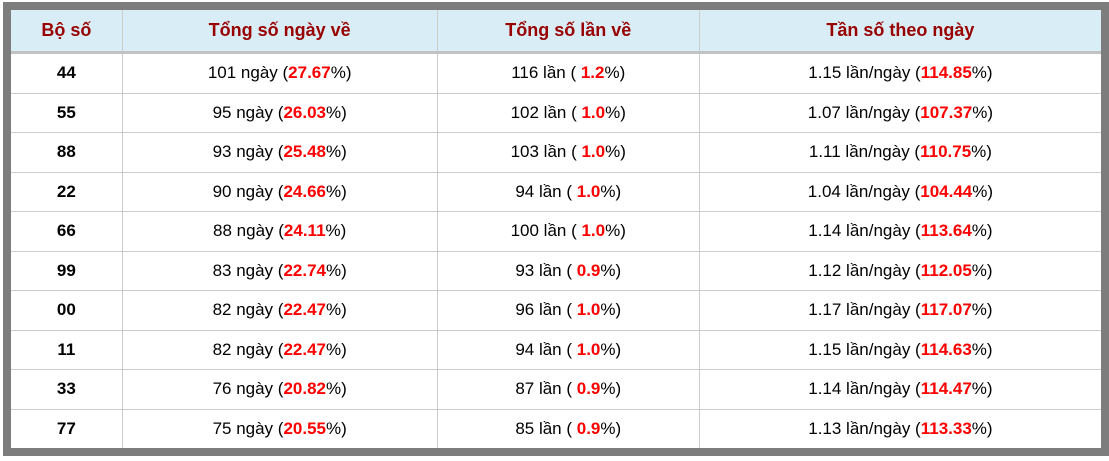  What do you see at coordinates (67, 73) in the screenshot?
I see `pair-cell: 44` at bounding box center [67, 73].